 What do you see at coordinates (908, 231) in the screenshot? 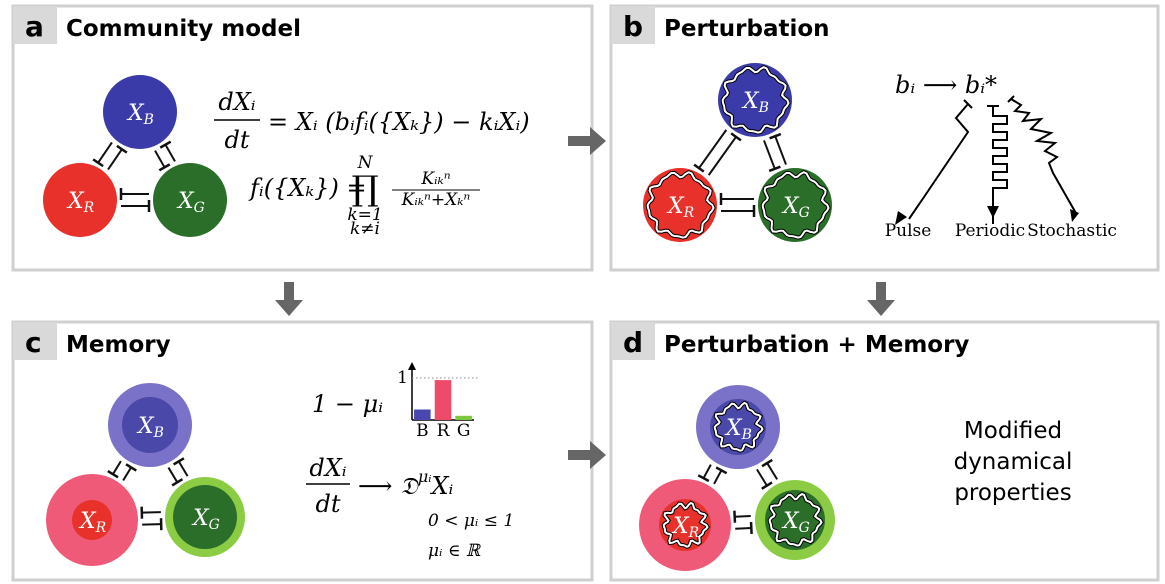
I see `kind-label: Pulse` at bounding box center [908, 231].